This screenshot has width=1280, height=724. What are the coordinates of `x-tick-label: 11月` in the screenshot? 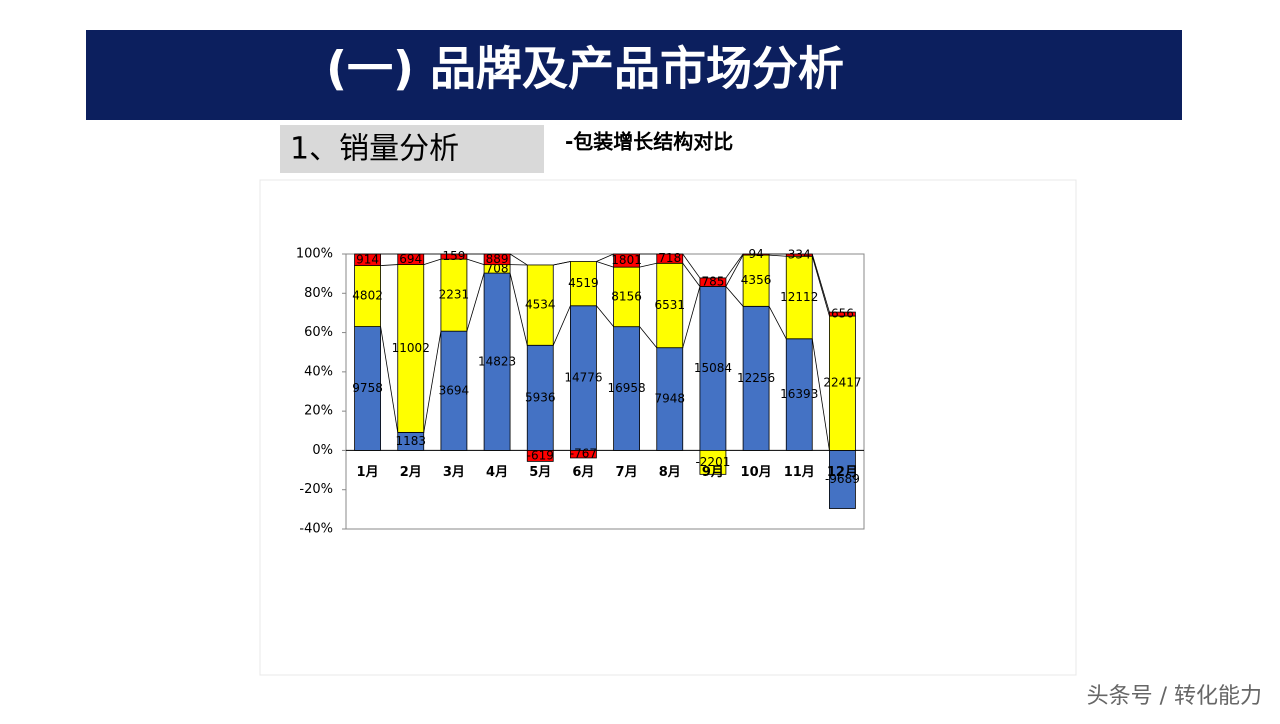 It's located at (799, 472).